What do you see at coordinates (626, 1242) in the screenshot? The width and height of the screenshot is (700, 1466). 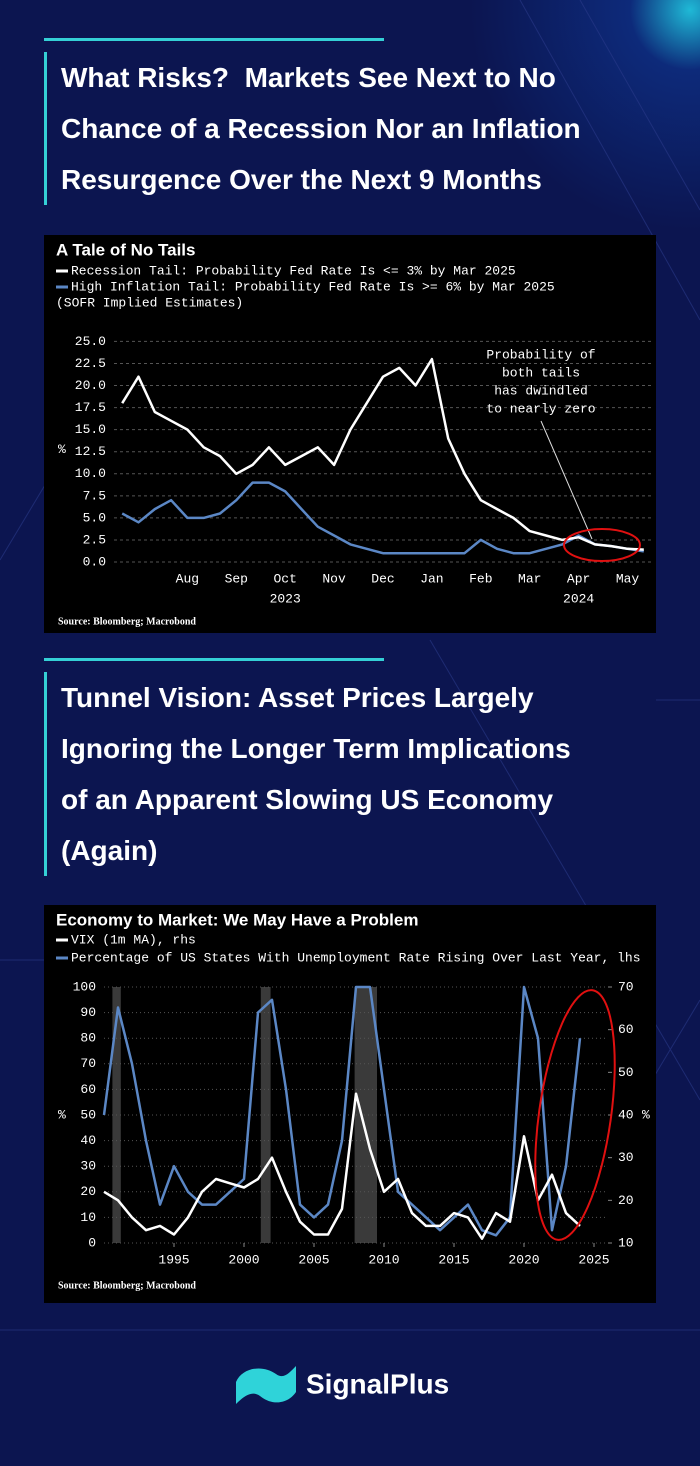 I see `y2-tick-label: 10` at bounding box center [626, 1242].